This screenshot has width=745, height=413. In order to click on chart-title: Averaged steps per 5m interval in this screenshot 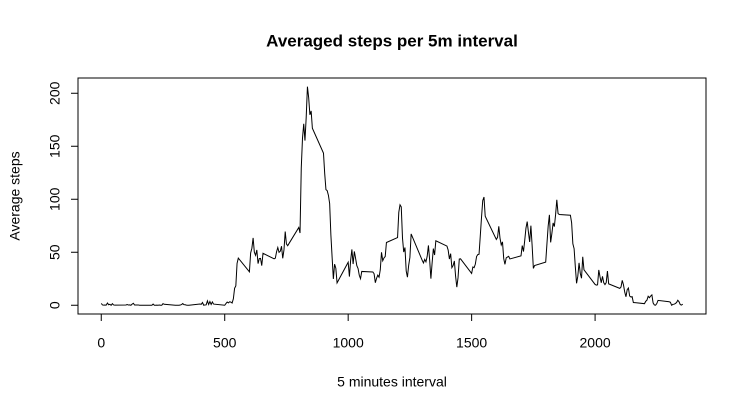, I will do `click(392, 40)`.